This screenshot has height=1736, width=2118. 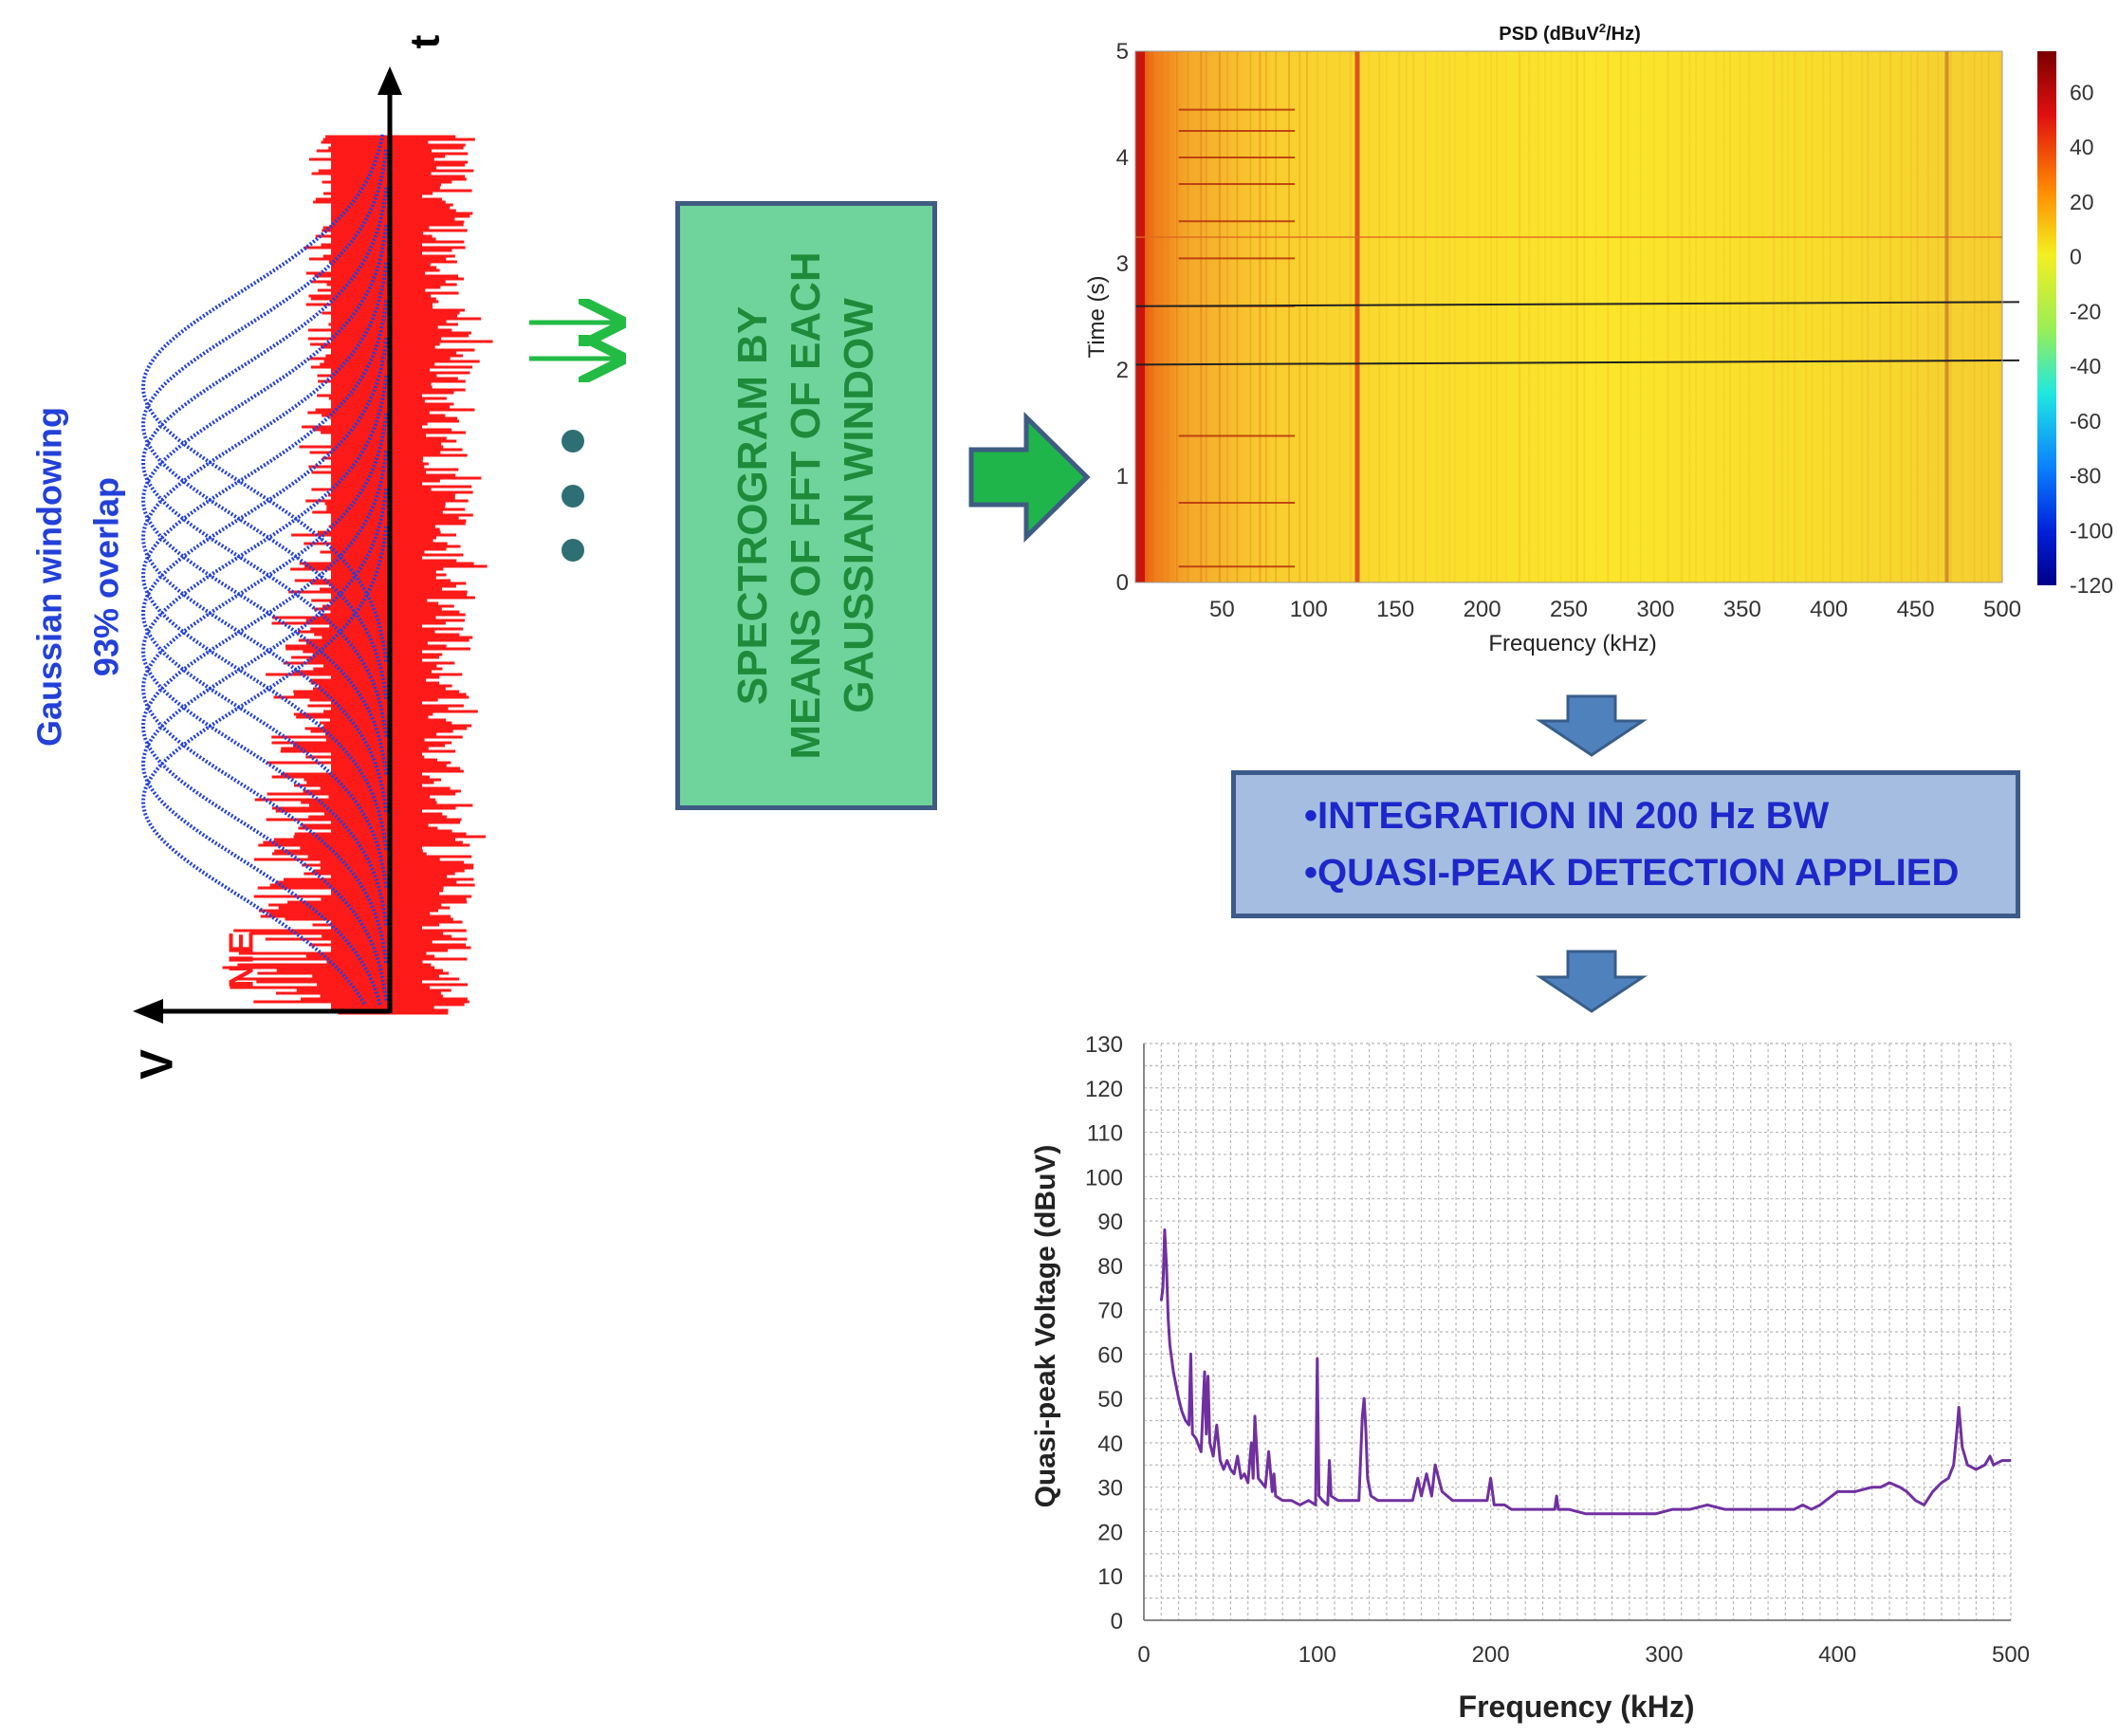 I want to click on colorbar-tick: -80, so click(x=2086, y=476).